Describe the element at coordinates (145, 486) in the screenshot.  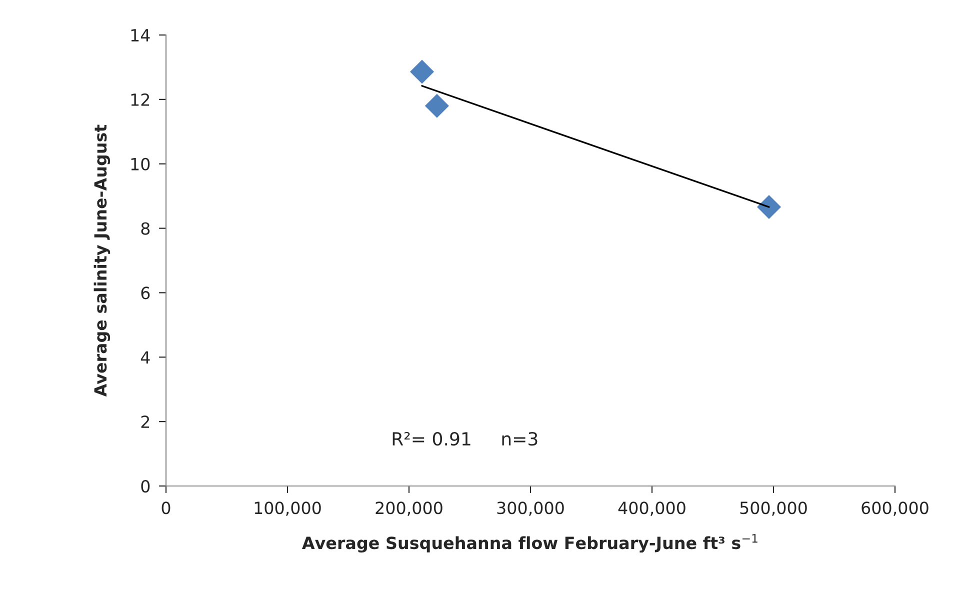
I see `y-tick-label: 0` at that location.